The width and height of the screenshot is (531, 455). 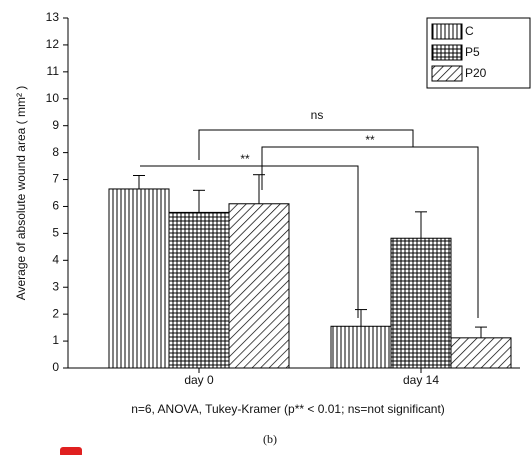 What do you see at coordinates (199, 380) in the screenshot?
I see `x-tick-label: day 0` at bounding box center [199, 380].